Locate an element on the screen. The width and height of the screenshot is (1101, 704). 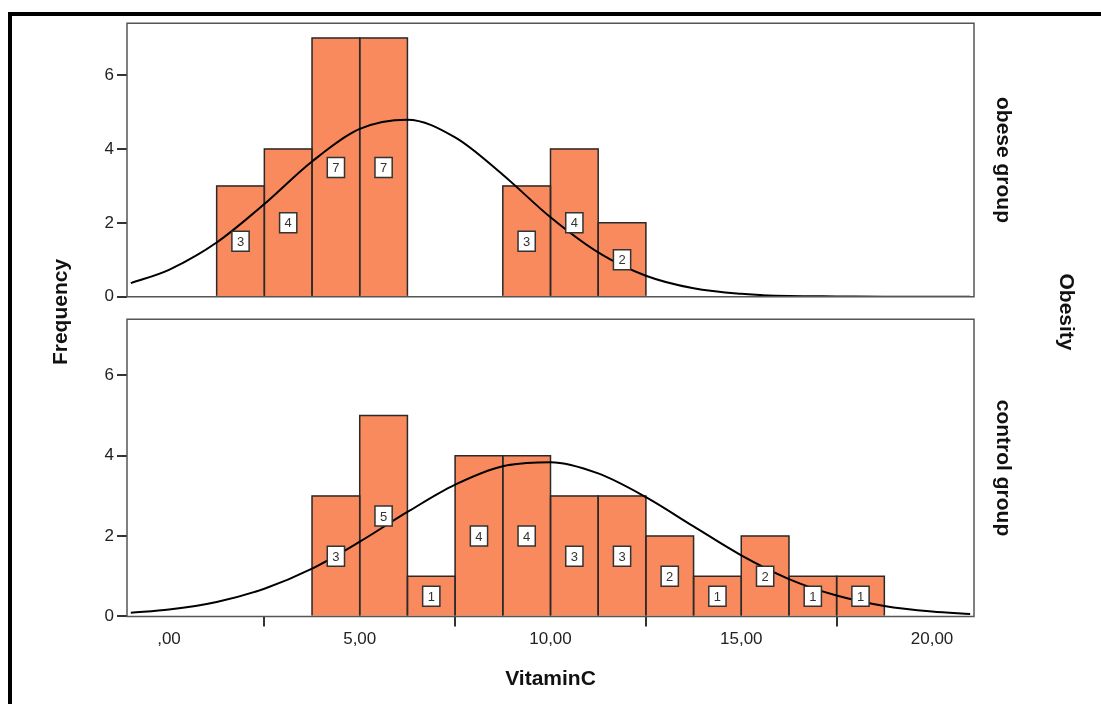
text: Obesity is located at coordinates (1066, 312).